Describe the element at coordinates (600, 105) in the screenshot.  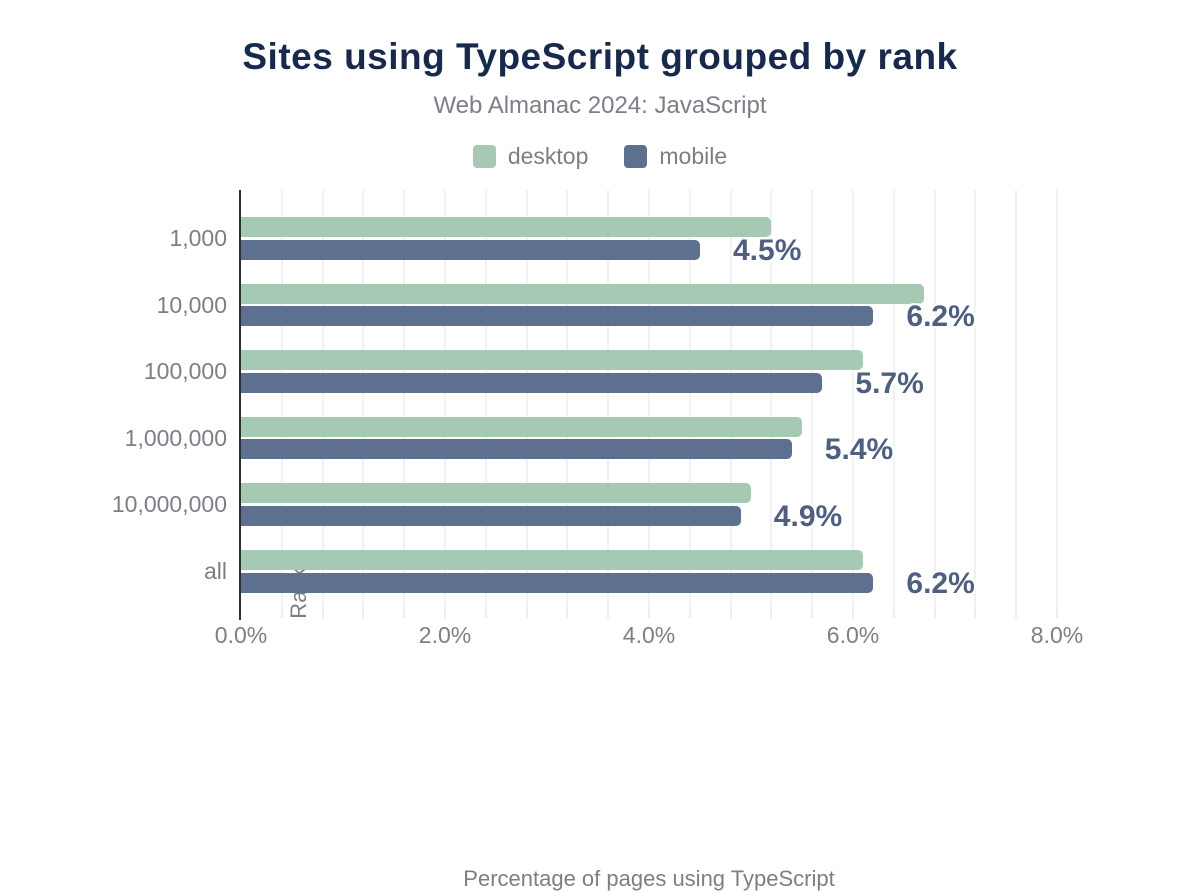
I see `chart-subtitle: Web Almanac 2024: JavaScript` at that location.